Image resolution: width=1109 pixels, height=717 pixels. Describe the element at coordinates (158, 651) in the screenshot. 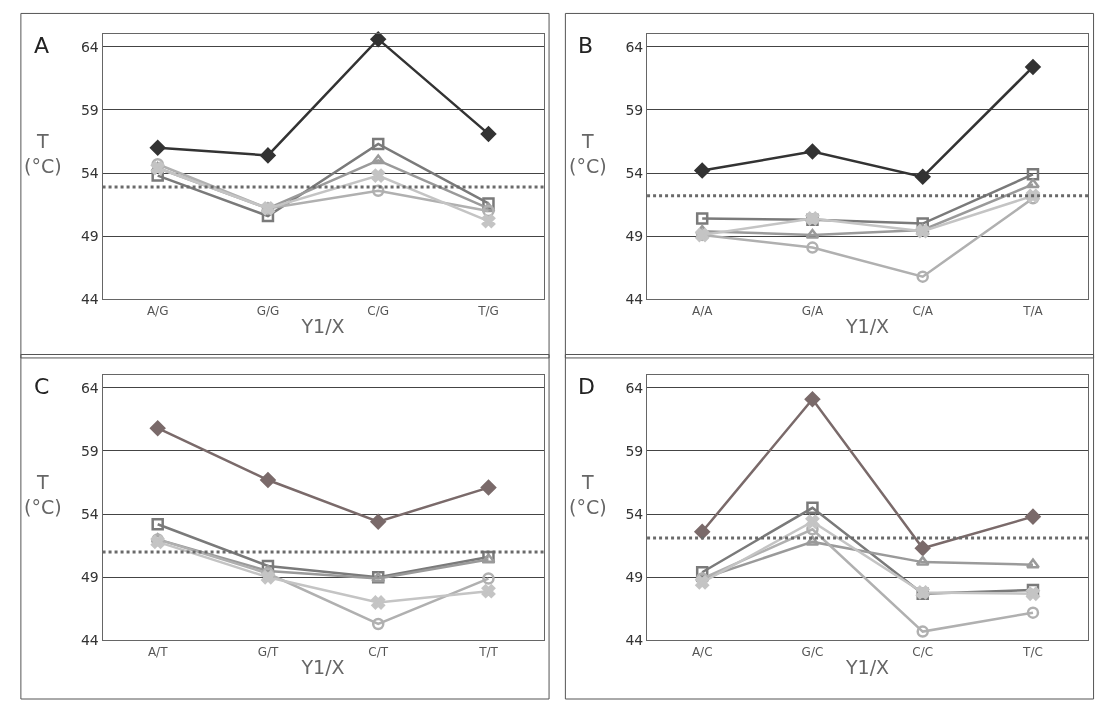

I see `x-tick-label: A/T` at that location.